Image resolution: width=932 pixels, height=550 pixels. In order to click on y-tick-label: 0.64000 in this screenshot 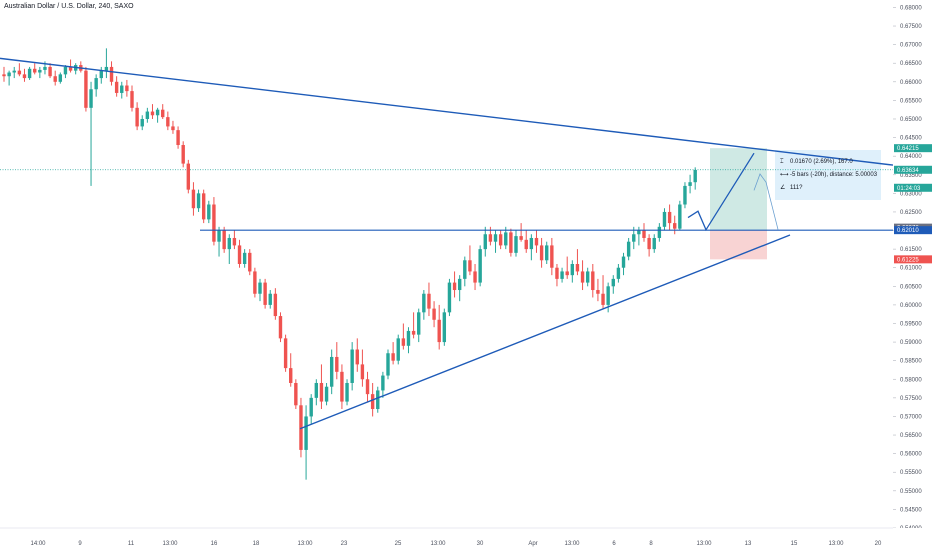, I will do `click(911, 157)`.